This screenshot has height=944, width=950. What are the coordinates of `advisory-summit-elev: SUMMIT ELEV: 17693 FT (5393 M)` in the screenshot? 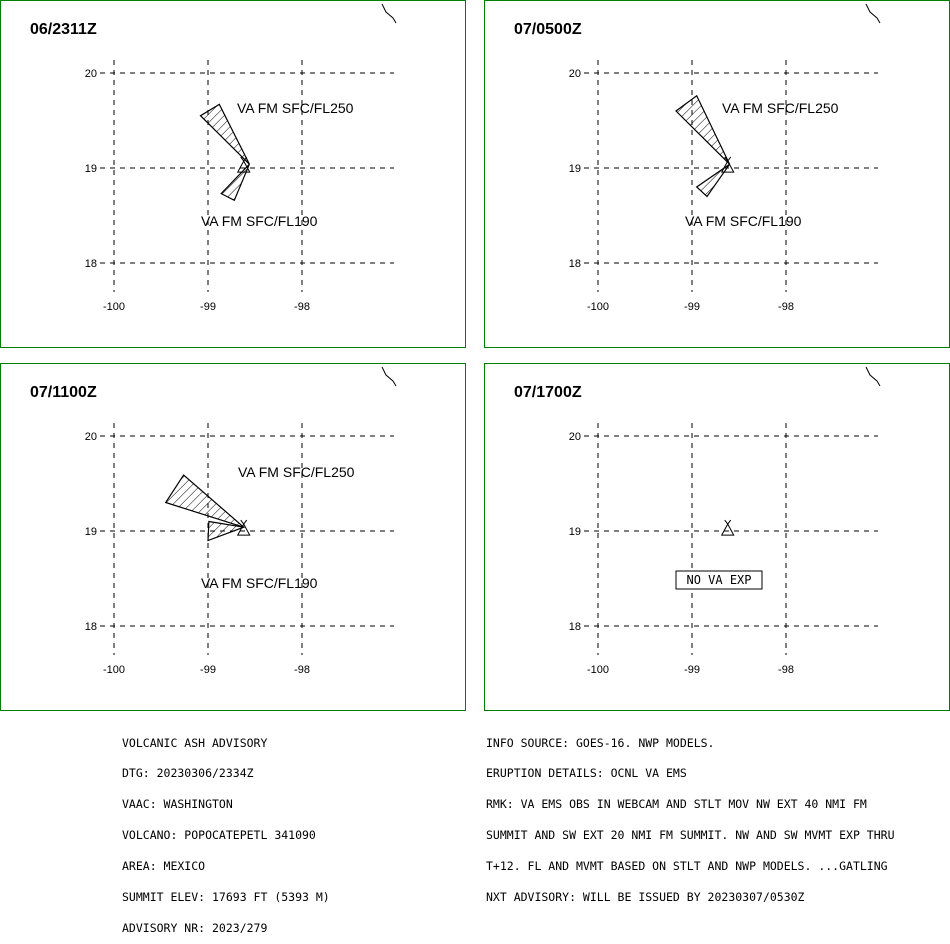 It's located at (226, 897).